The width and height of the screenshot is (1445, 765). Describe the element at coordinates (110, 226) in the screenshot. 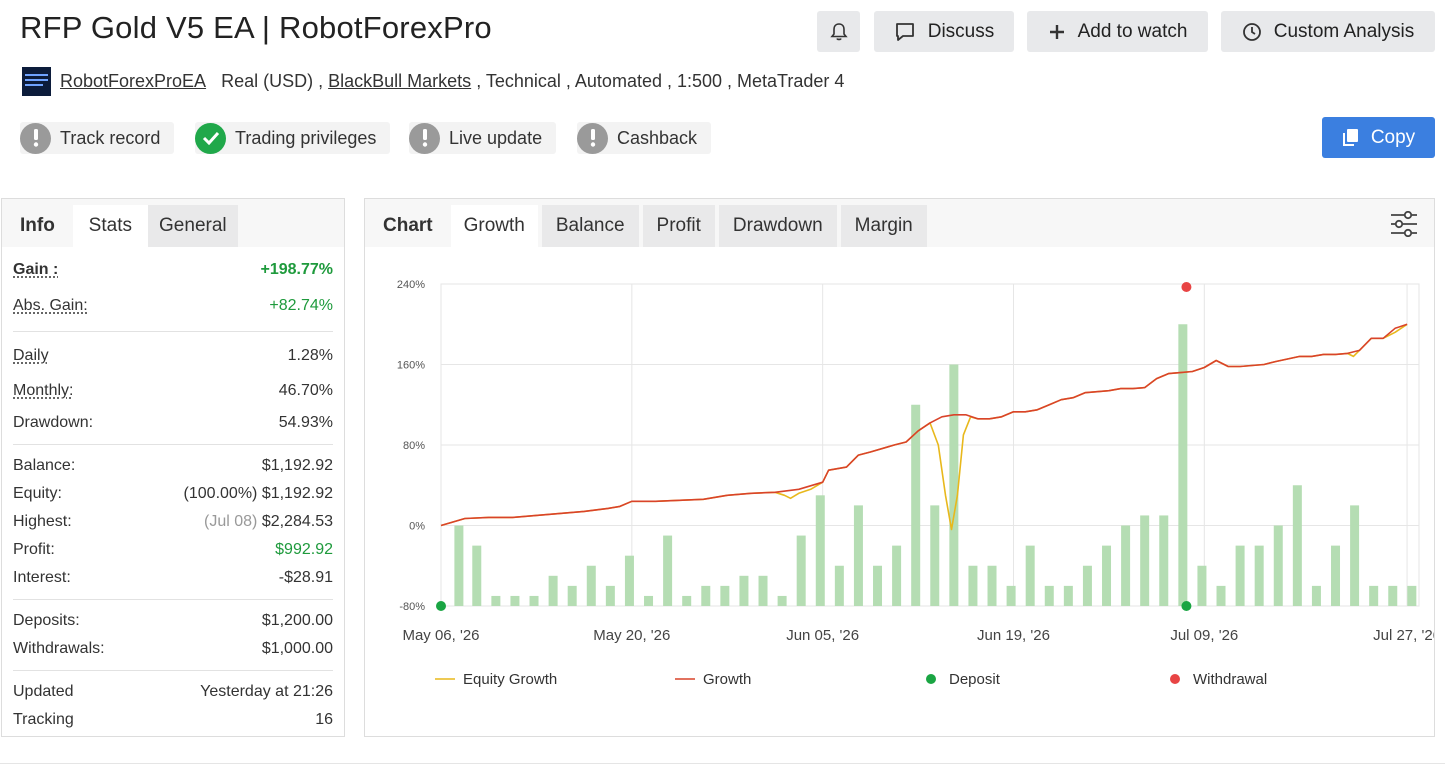

I see `tab-stats: Stats` at that location.